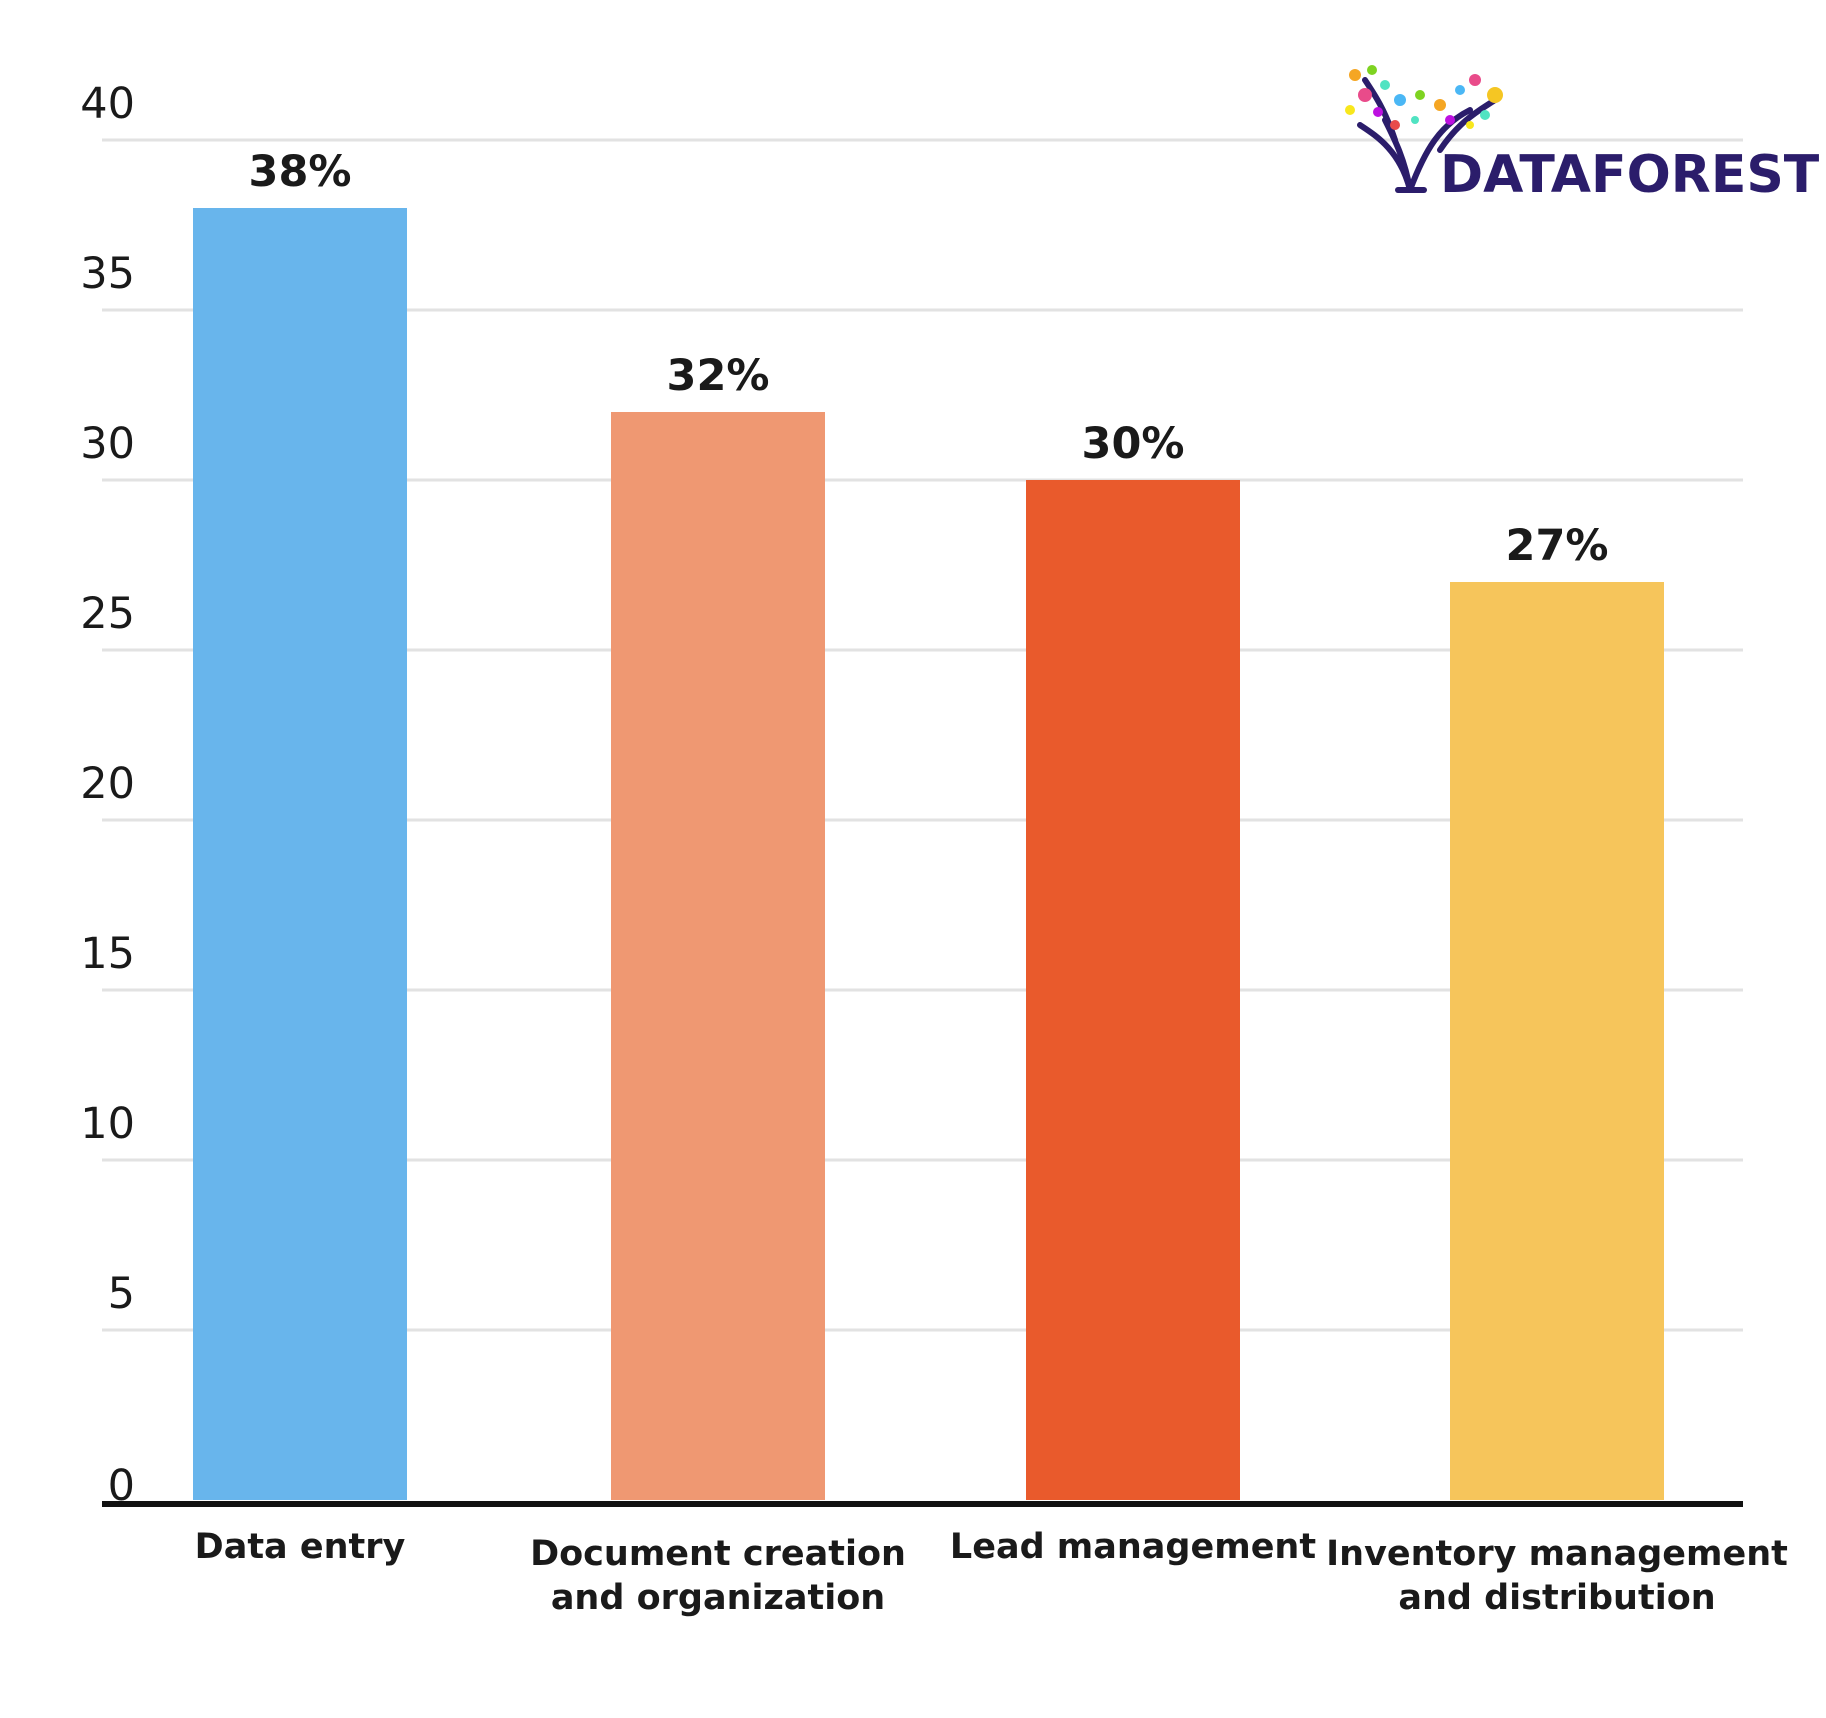 Image resolution: width=1826 pixels, height=1718 pixels. Describe the element at coordinates (718, 1598) in the screenshot. I see `category-label: and organization` at that location.